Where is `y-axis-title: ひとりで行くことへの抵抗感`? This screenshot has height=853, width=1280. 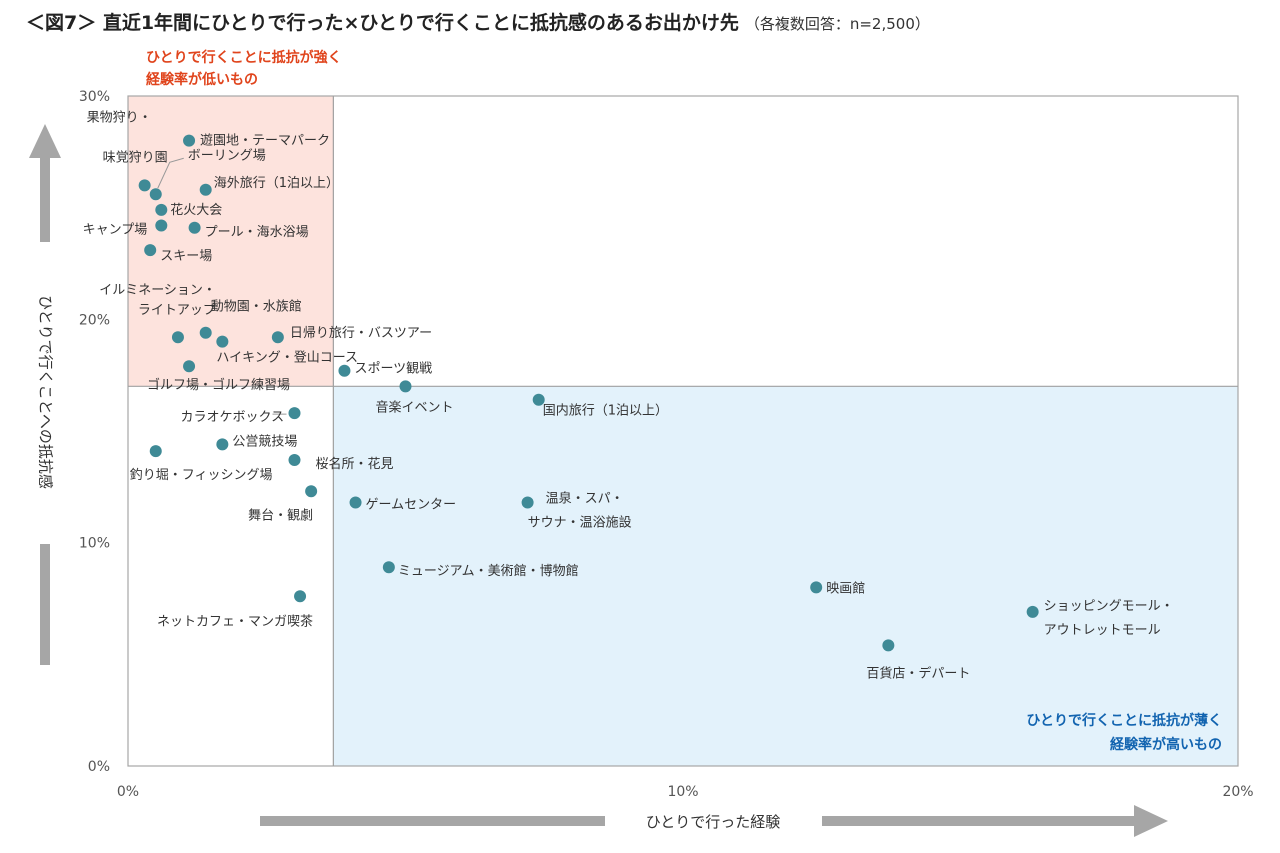 y-axis-title: ひとりで行くことへの抵抗感 is located at coordinates (46, 392).